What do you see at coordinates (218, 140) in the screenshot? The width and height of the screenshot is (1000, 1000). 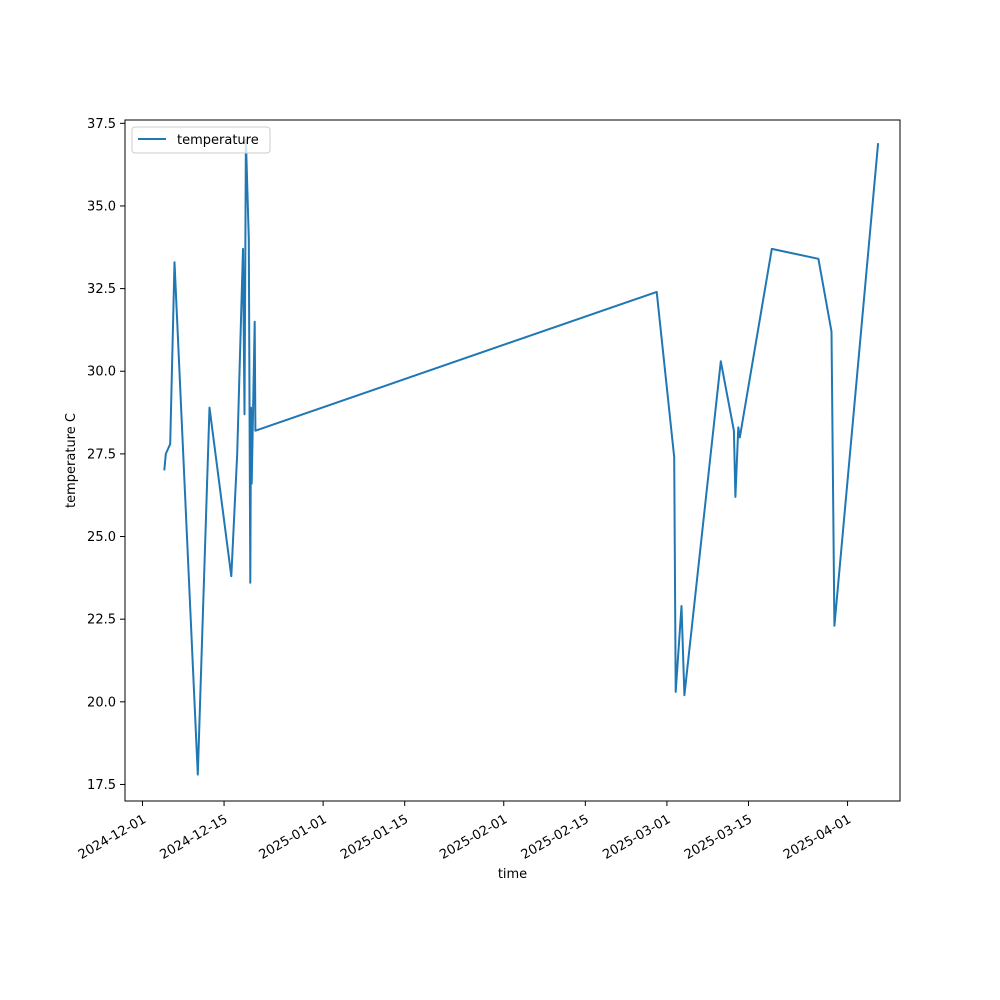 I see `legend-entry-temperature: temperature` at bounding box center [218, 140].